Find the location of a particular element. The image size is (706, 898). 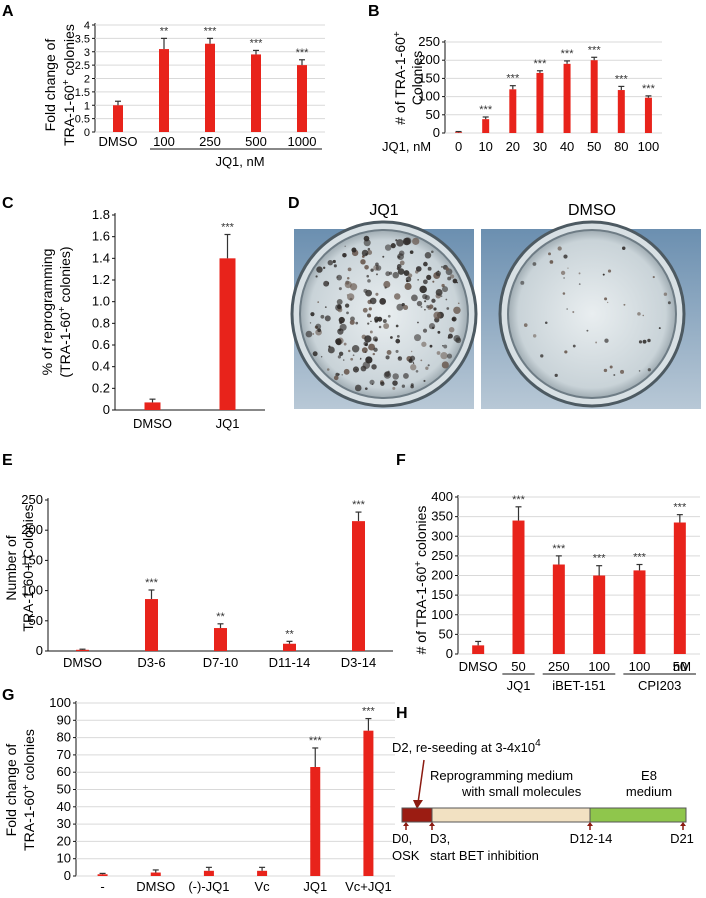

timeline-marker-d3 is located at coordinates (432, 824).